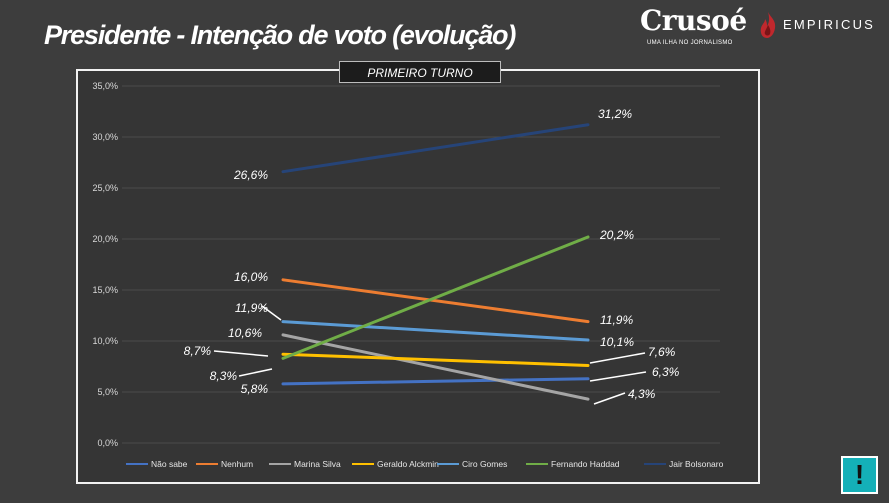  What do you see at coordinates (616, 235) in the screenshot?
I see `data-label: 20,2%` at bounding box center [616, 235].